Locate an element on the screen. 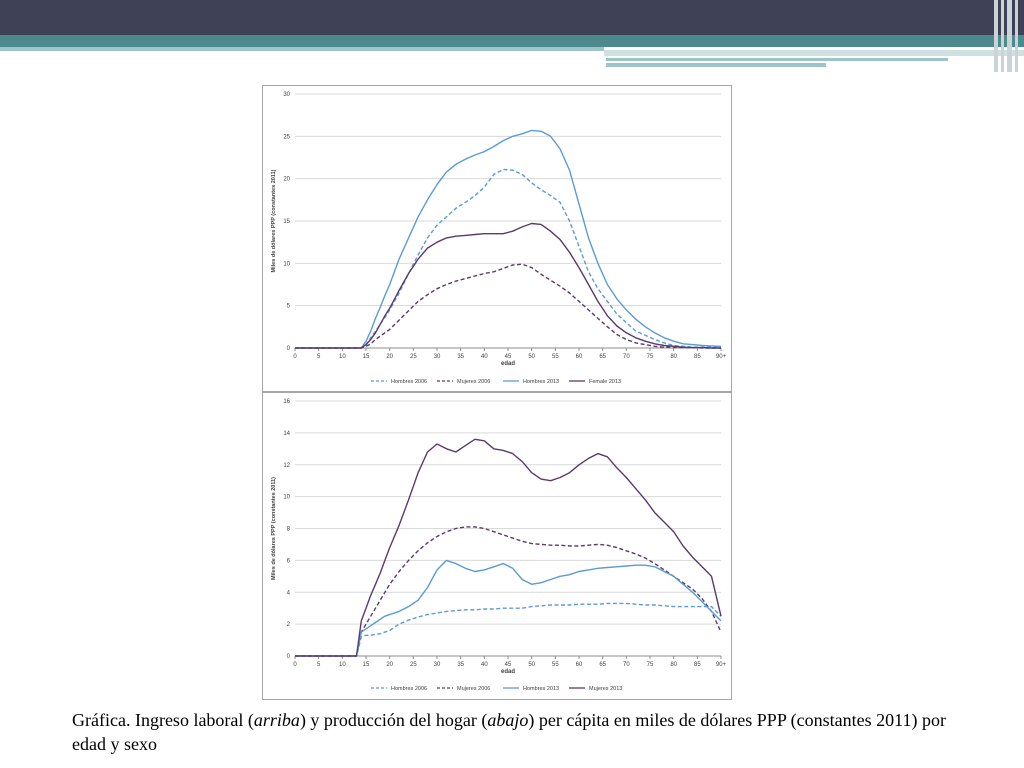 The width and height of the screenshot is (1024, 768). y-tick-label: 6 is located at coordinates (289, 561).